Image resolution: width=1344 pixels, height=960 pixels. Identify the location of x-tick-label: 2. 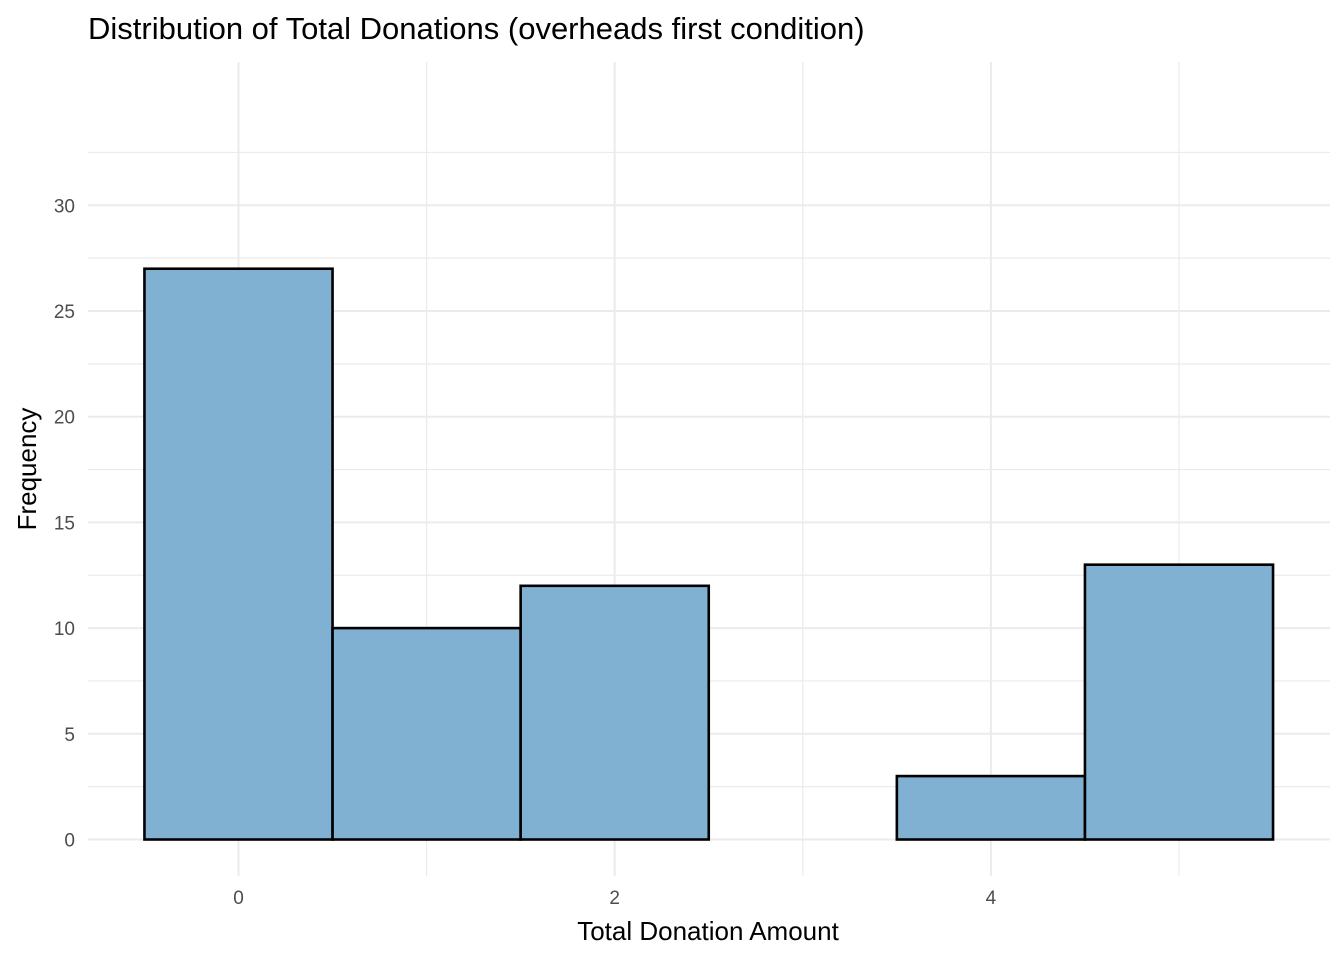
(614, 898).